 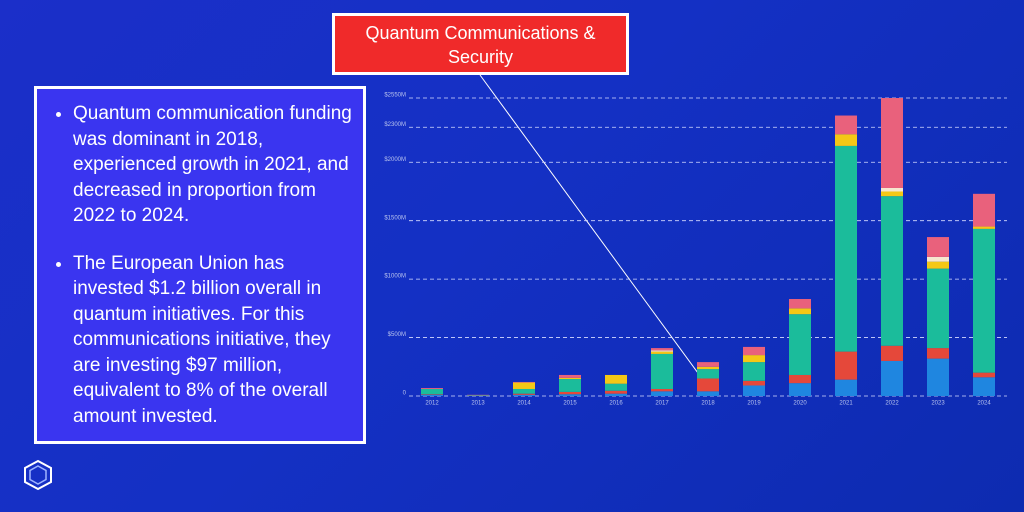 What do you see at coordinates (397, 335) in the screenshot?
I see `y-tick-label: $500M` at bounding box center [397, 335].